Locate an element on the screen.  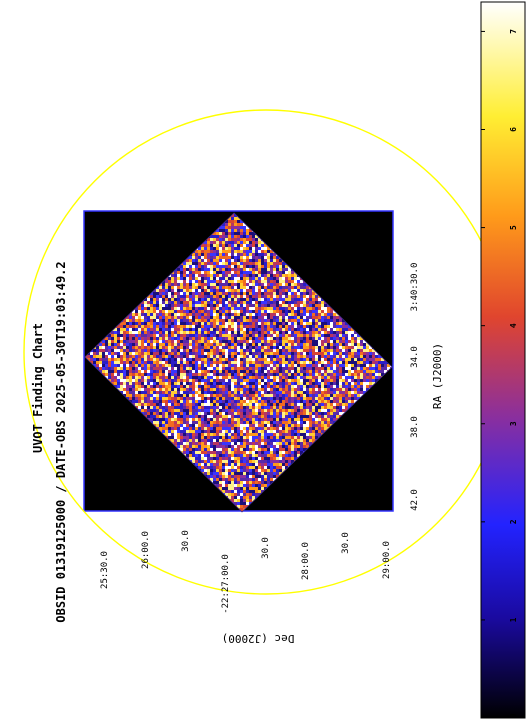
colorbar-ticks: 0 1 2 3 4 5 6 7 is located at coordinates (499, 374).